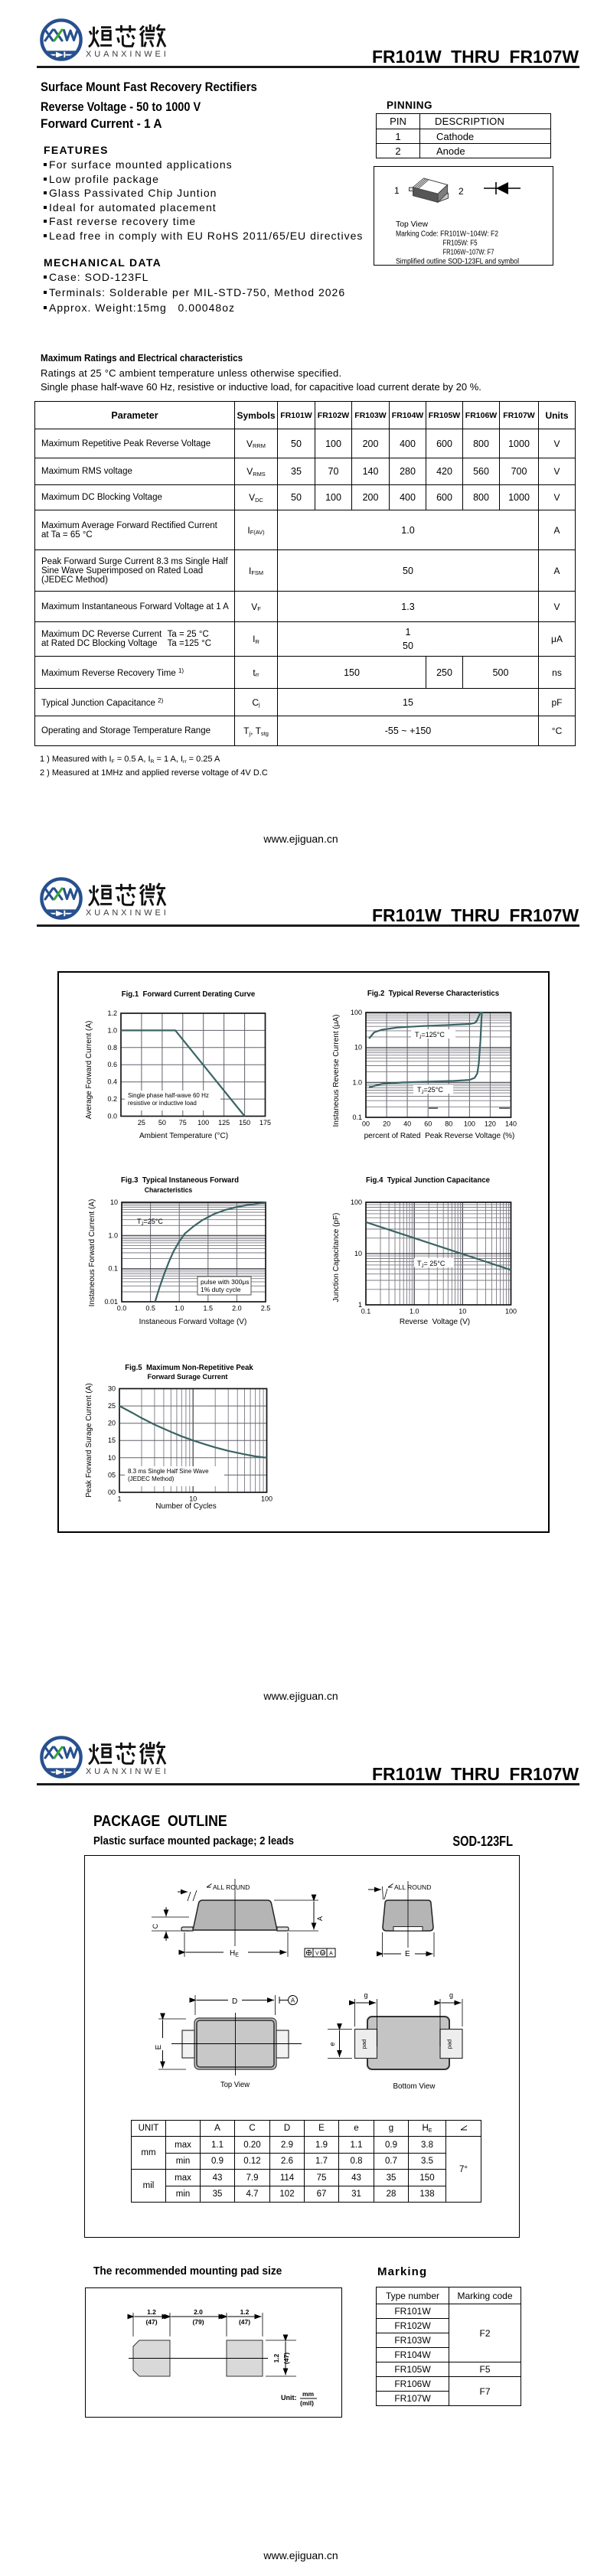 This screenshot has height=2576, width=607. I want to click on svg-text: Instaneous Forward Current (A), so click(92, 1253).